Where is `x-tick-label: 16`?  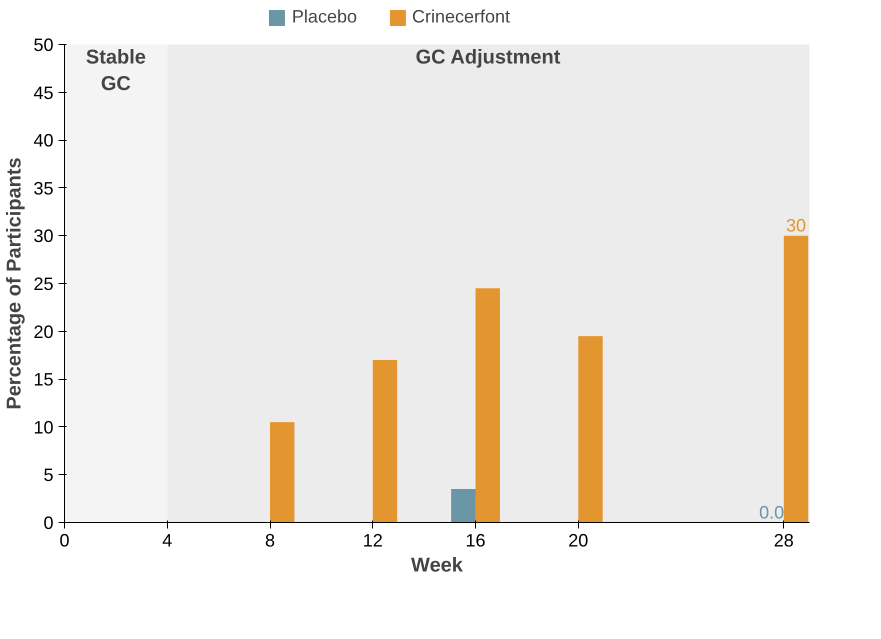
x-tick-label: 16 is located at coordinates (476, 540).